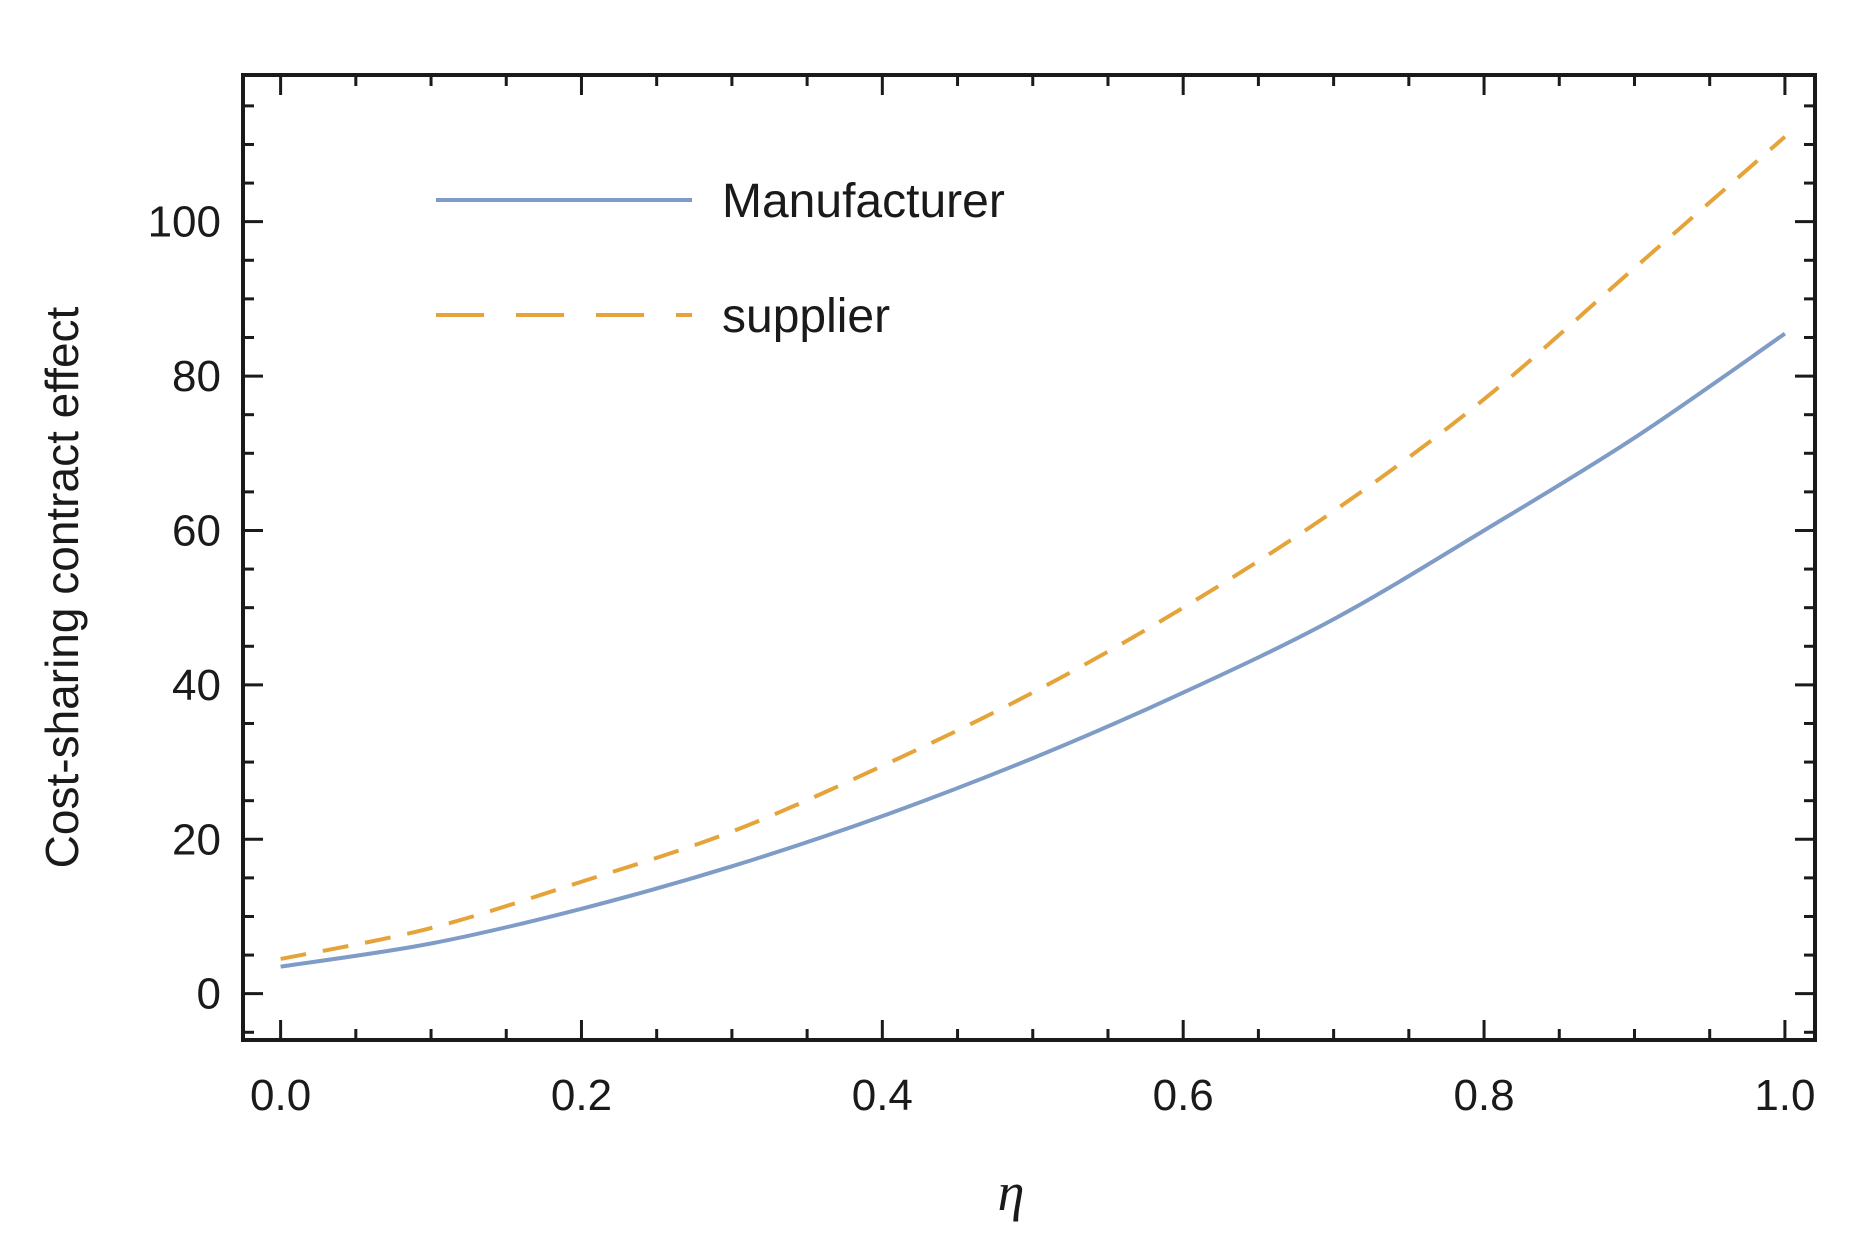 This screenshot has width=1874, height=1250. Describe the element at coordinates (280, 1095) in the screenshot. I see `x-tick-label: 0.0` at that location.